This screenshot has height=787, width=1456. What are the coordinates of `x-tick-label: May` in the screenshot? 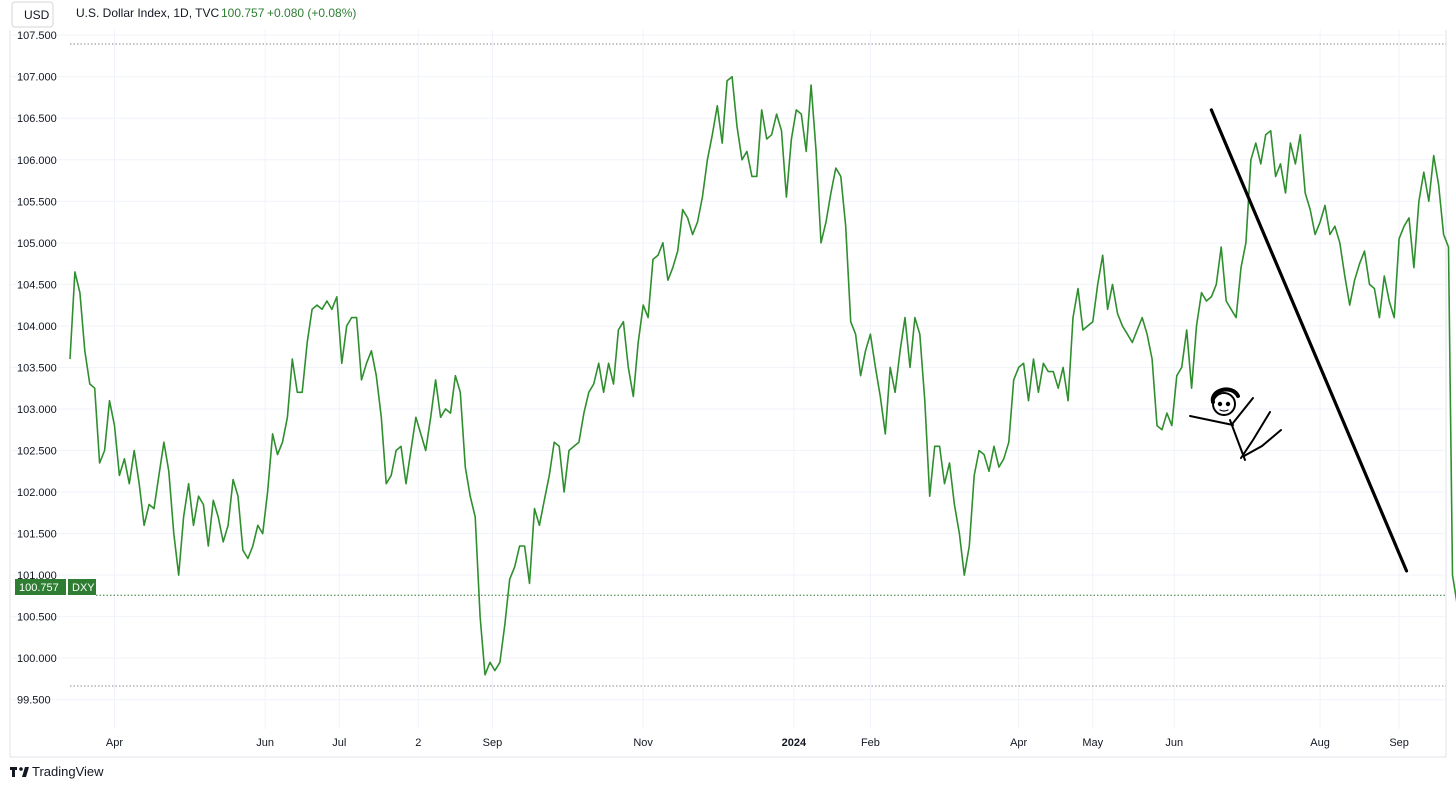 It's located at (1092, 743).